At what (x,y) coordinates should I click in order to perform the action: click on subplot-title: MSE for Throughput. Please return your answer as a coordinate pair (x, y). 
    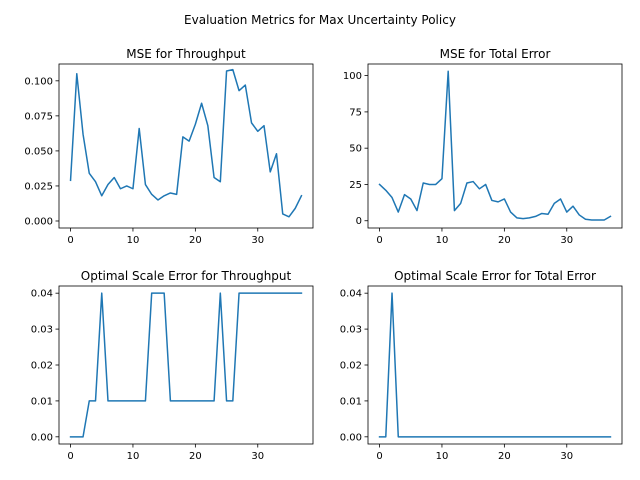
    Looking at the image, I should click on (186, 54).